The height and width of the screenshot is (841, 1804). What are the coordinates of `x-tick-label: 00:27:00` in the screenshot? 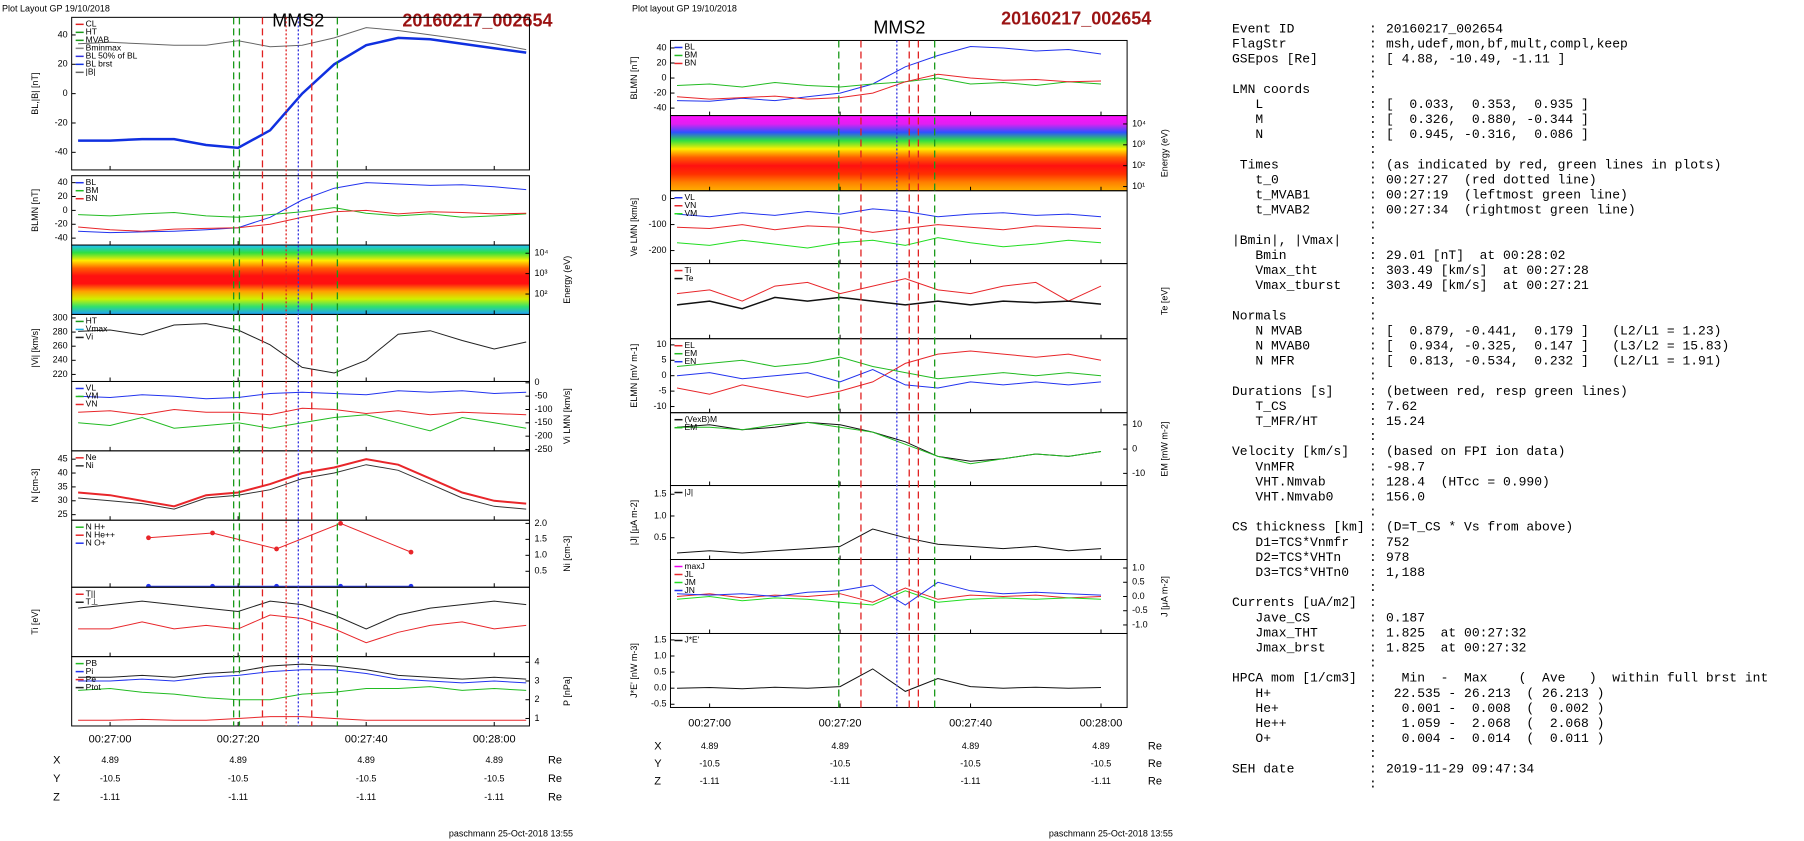 It's located at (709, 724).